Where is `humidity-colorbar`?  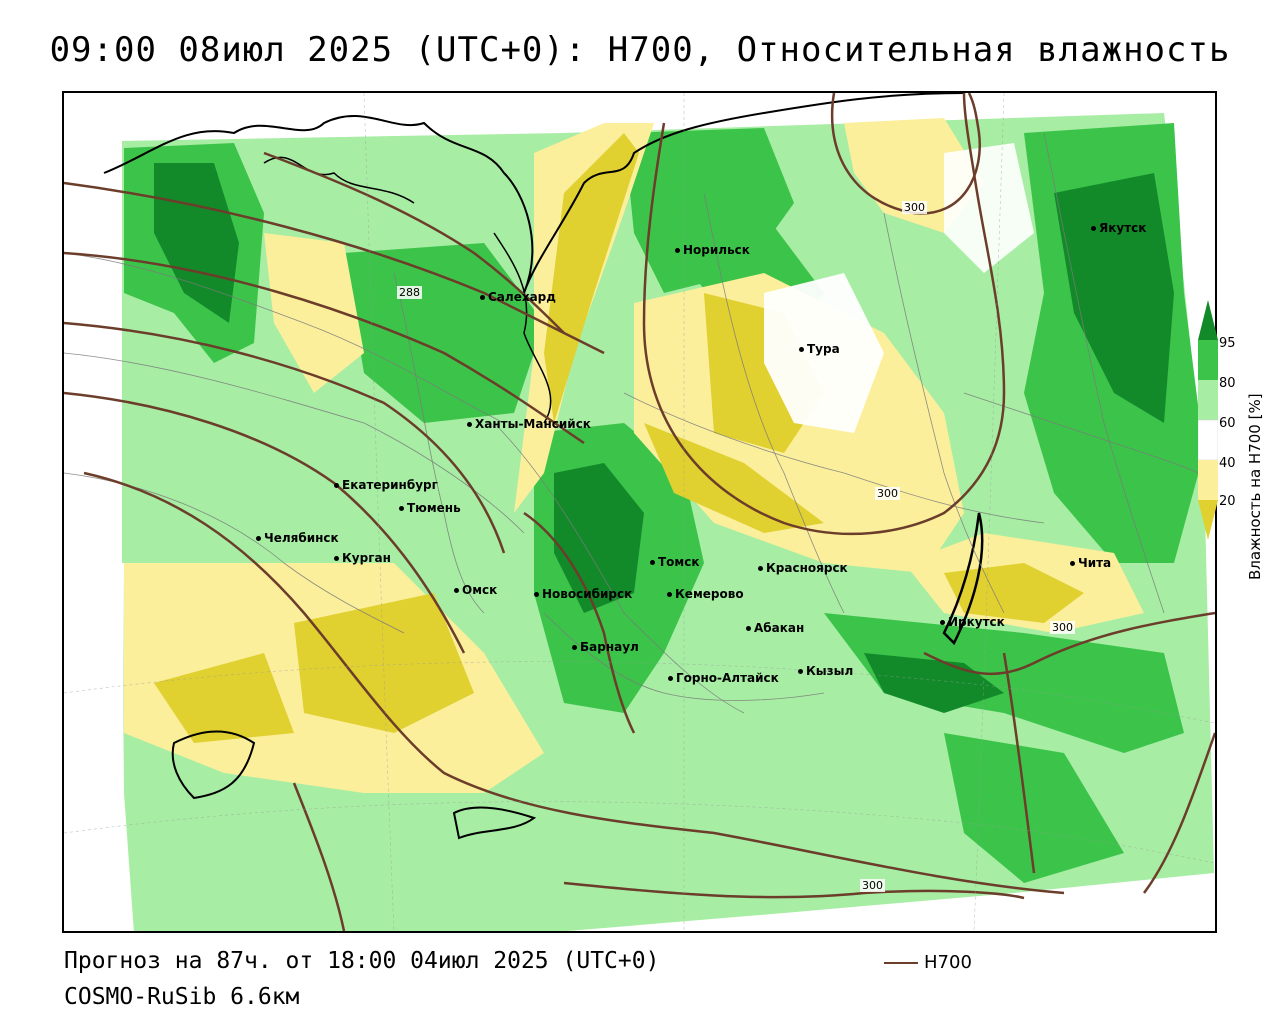
humidity-colorbar is located at coordinates (1208, 420).